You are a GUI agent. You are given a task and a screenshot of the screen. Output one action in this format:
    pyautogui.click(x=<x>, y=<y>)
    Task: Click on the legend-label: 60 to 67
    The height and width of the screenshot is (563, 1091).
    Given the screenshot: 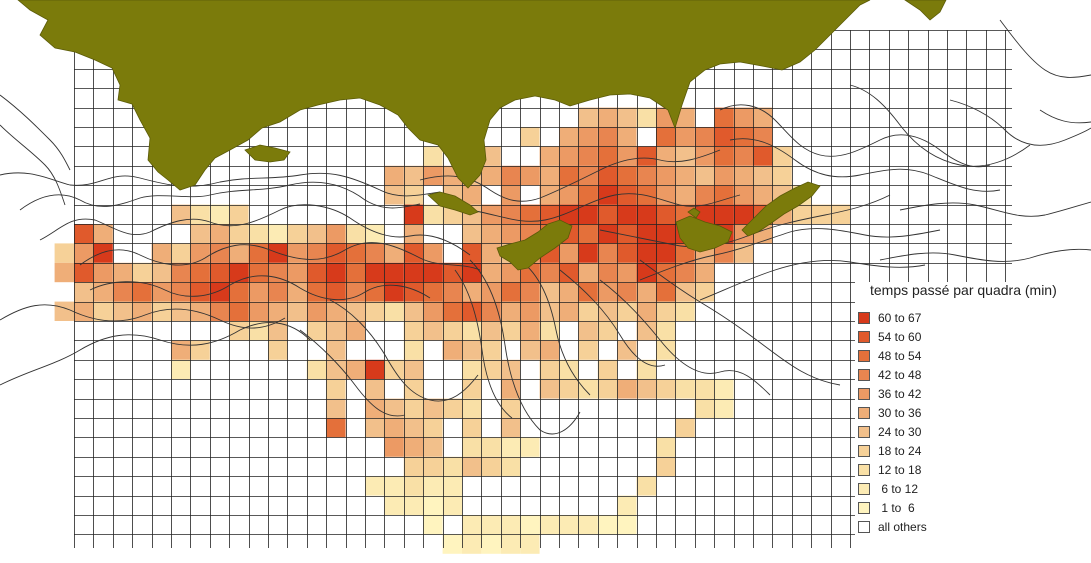 What is the action you would take?
    pyautogui.click(x=900, y=317)
    